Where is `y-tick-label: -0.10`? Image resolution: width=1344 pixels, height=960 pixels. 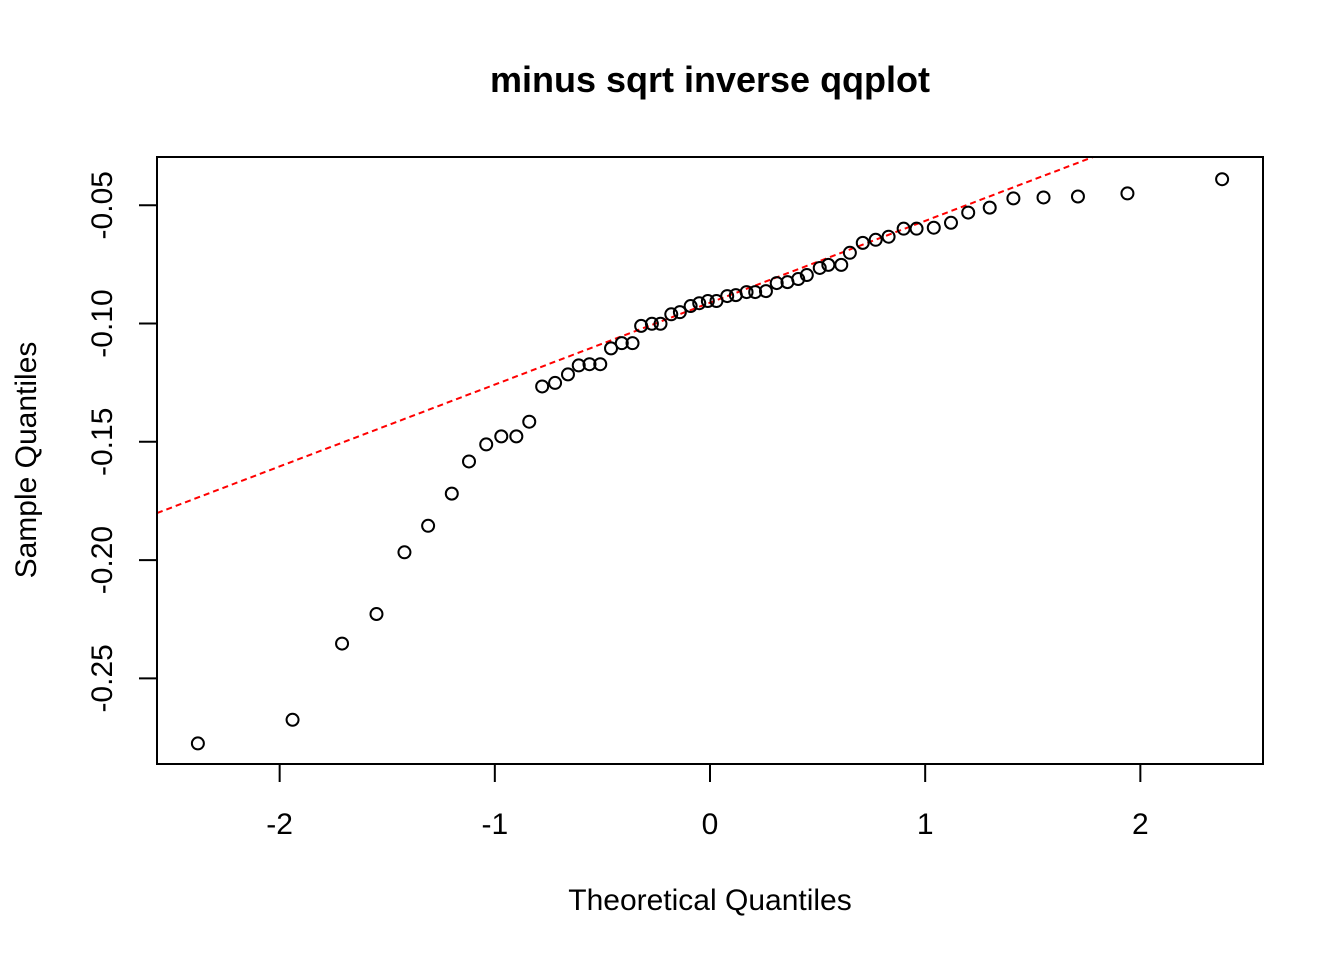 y-tick-label: -0.10 is located at coordinates (102, 323).